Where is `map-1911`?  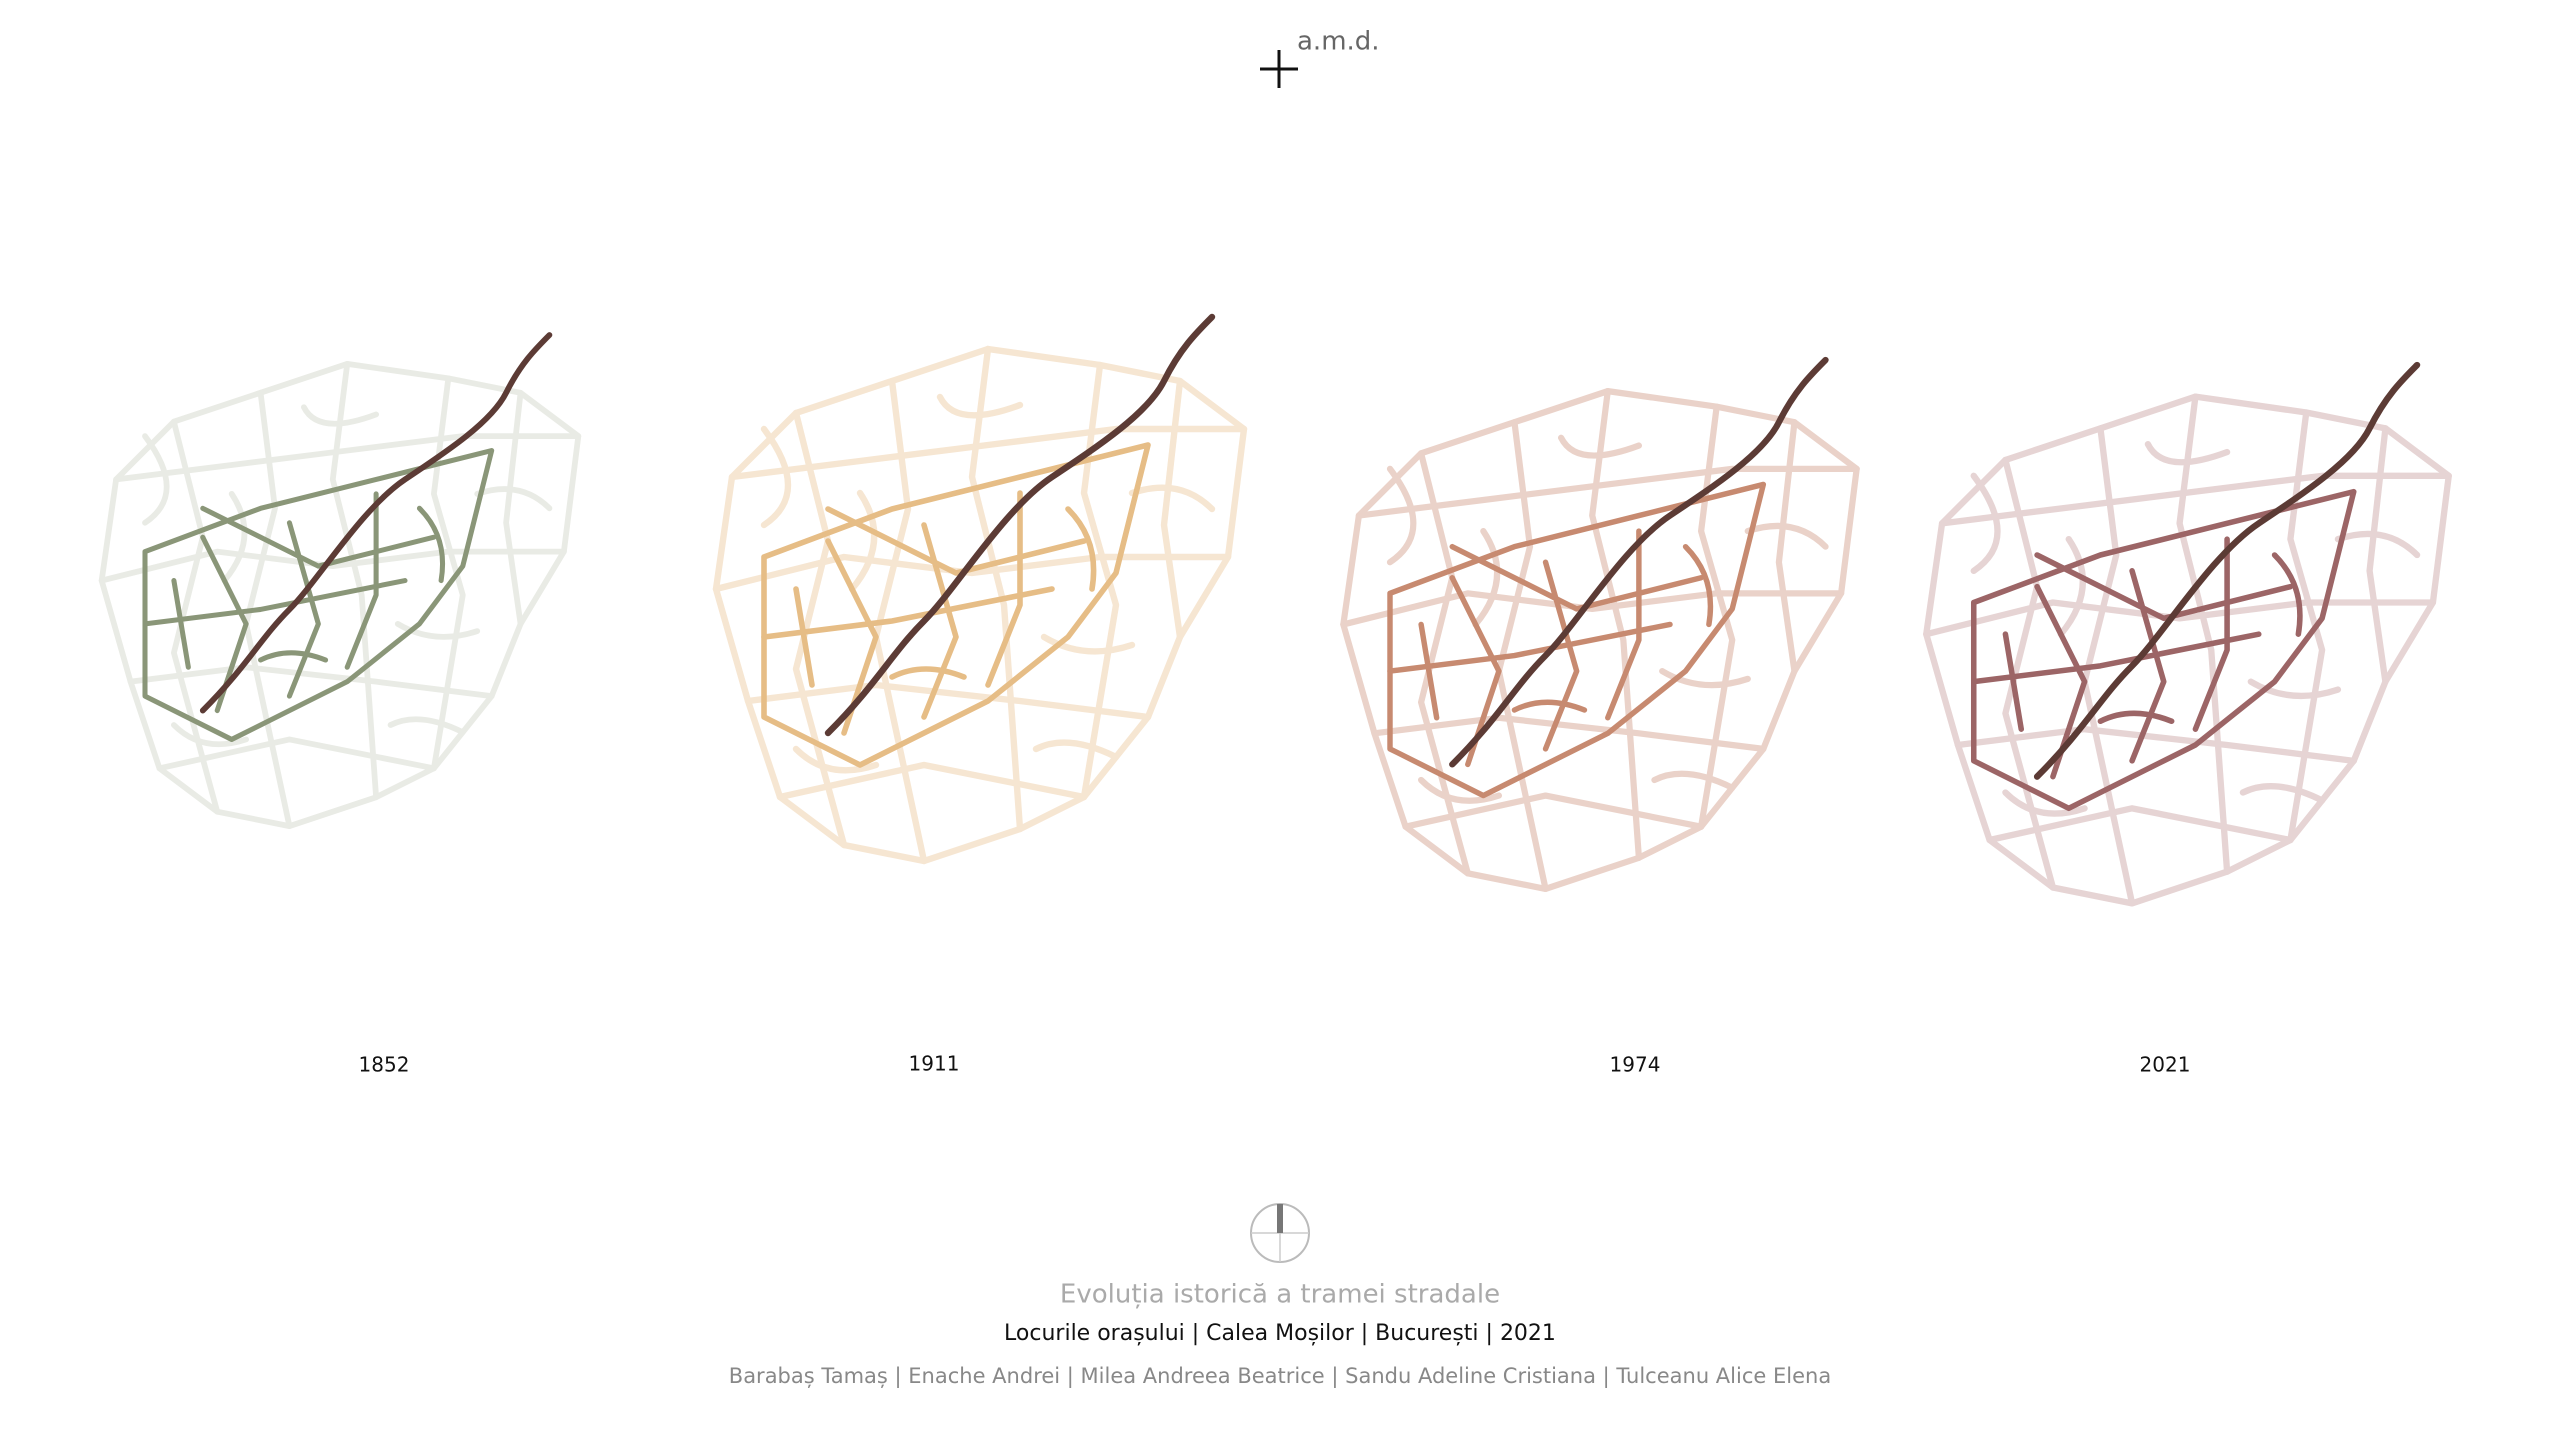 map-1911 is located at coordinates (980, 589).